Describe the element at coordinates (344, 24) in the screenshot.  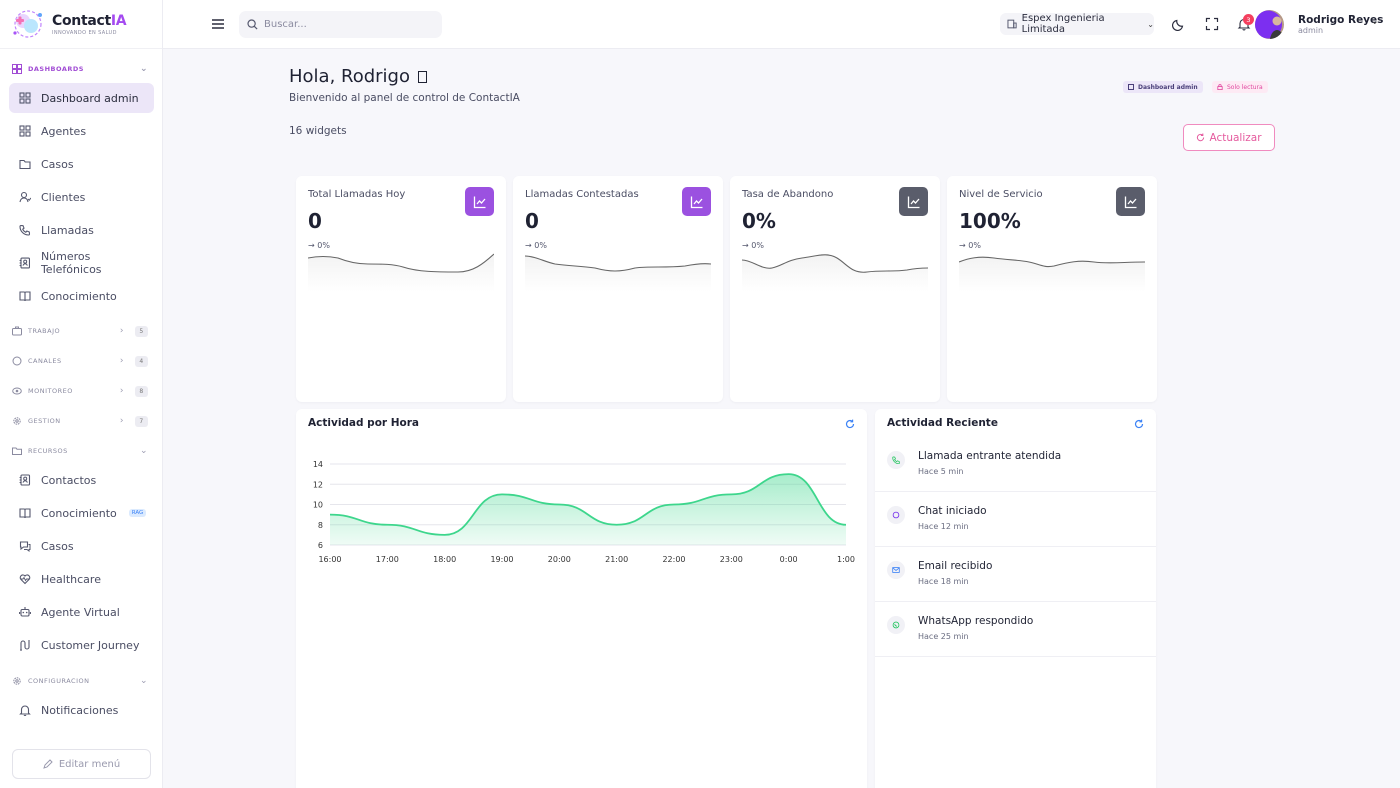
I see `search-input` at that location.